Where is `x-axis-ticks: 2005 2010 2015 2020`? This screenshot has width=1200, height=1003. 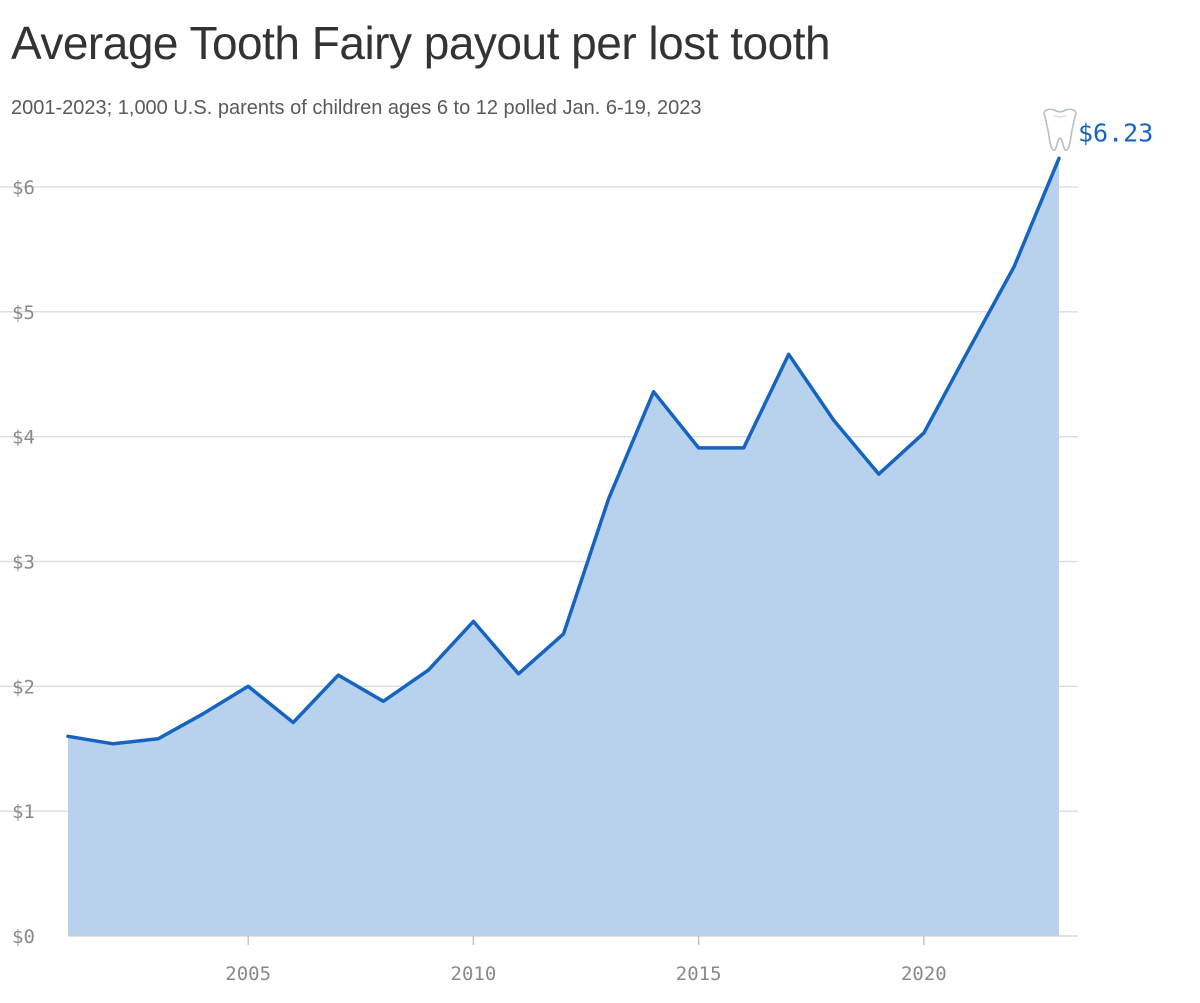 x-axis-ticks: 2005 2010 2015 2020 is located at coordinates (586, 960).